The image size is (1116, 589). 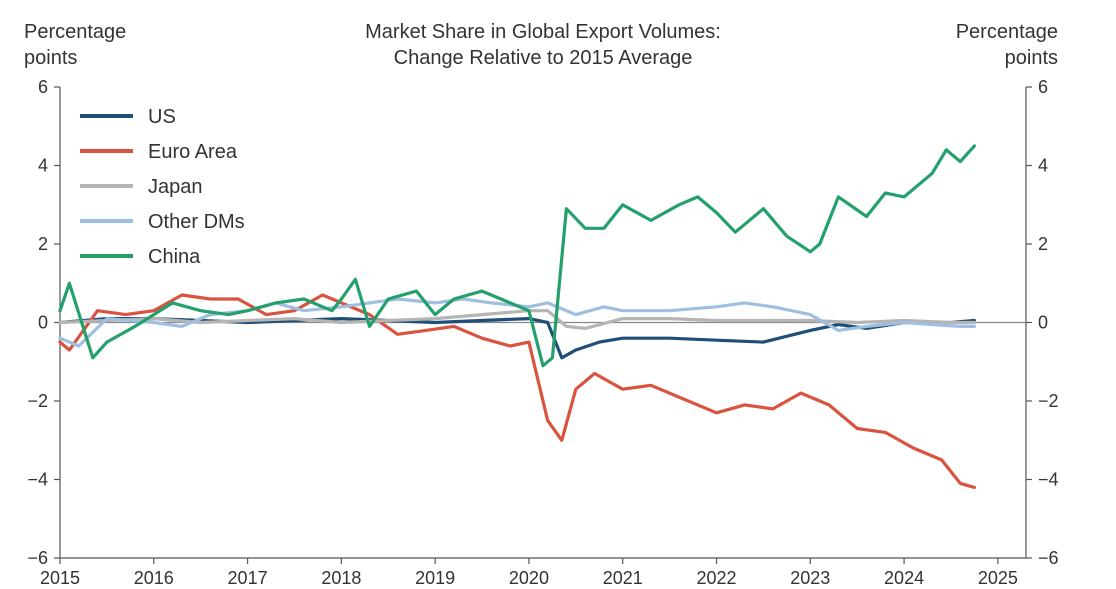 What do you see at coordinates (154, 578) in the screenshot?
I see `x-tick-label: 2016` at bounding box center [154, 578].